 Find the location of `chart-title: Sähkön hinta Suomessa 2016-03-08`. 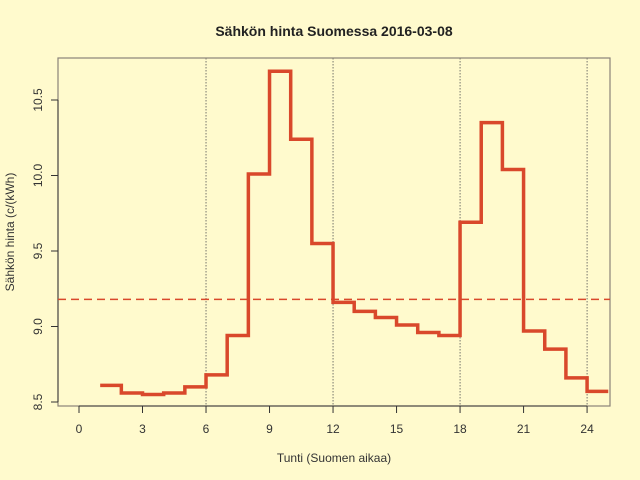

chart-title: Sähkön hinta Suomessa 2016-03-08 is located at coordinates (334, 31).